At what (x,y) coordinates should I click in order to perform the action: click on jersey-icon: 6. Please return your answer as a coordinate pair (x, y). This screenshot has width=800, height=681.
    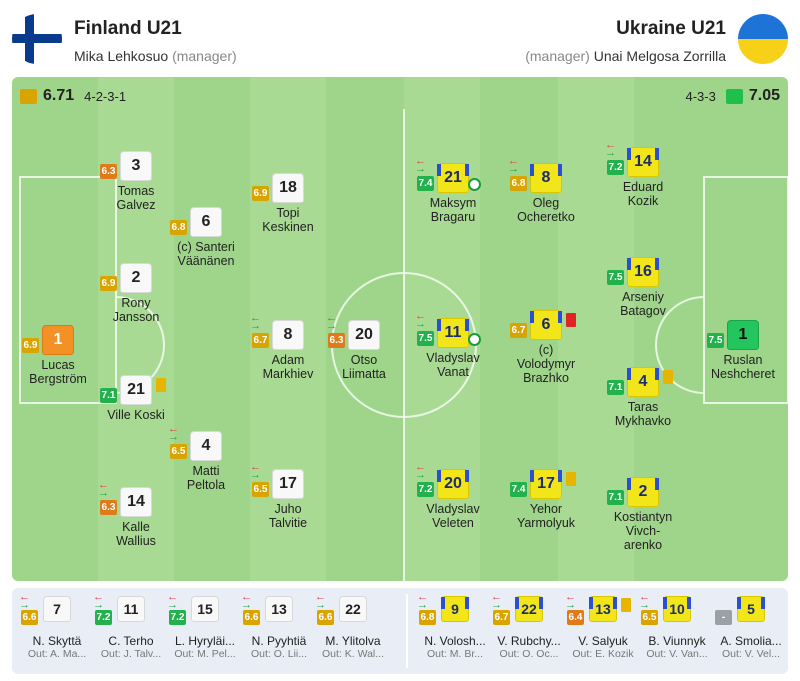
    Looking at the image, I should click on (206, 222).